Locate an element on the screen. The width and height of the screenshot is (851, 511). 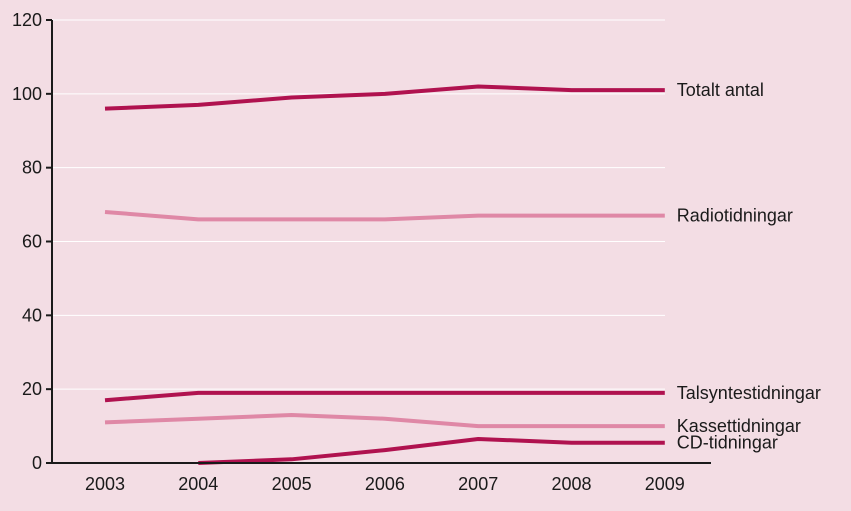
y-axis-tick-labels: 0 20 40 60 80 100 120 is located at coordinates (32, 241).